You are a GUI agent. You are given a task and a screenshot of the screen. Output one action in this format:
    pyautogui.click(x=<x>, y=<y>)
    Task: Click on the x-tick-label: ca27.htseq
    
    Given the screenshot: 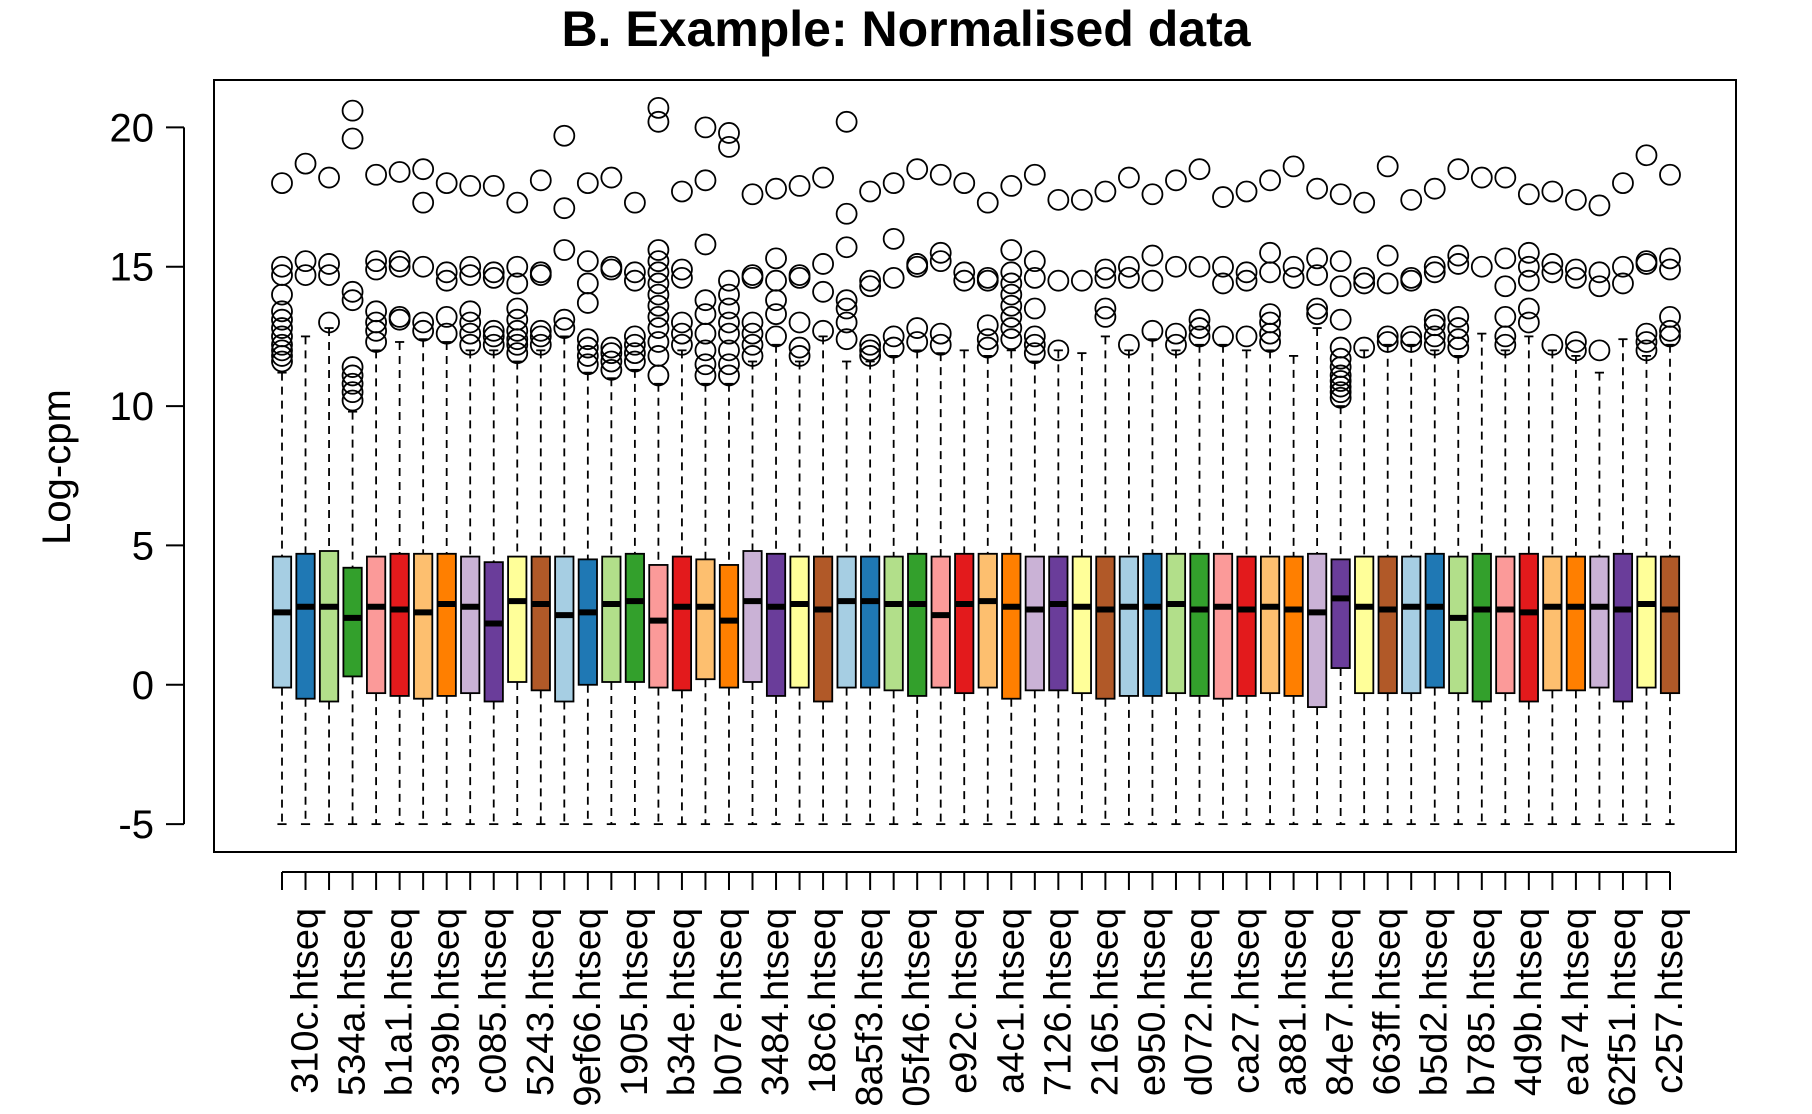 What is the action you would take?
    pyautogui.click(x=1247, y=1001)
    